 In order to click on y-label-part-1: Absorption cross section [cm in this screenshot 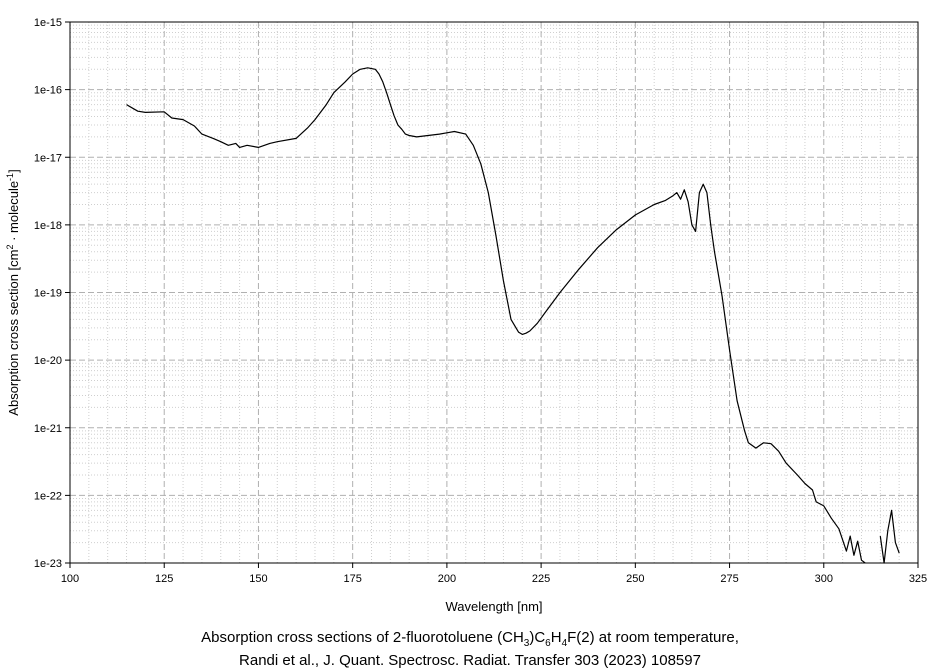, I will do `click(13, 333)`.